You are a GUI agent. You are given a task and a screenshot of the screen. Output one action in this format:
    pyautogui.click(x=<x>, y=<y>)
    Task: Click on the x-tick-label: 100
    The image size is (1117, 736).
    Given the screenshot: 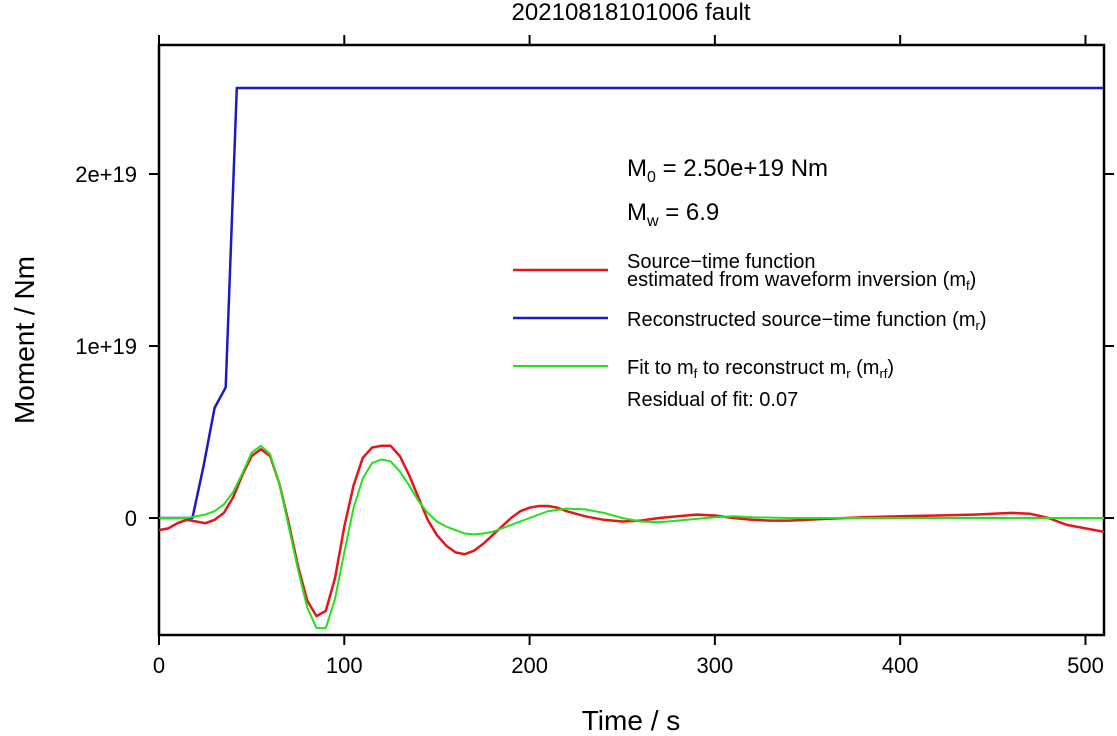 What is the action you would take?
    pyautogui.click(x=344, y=665)
    